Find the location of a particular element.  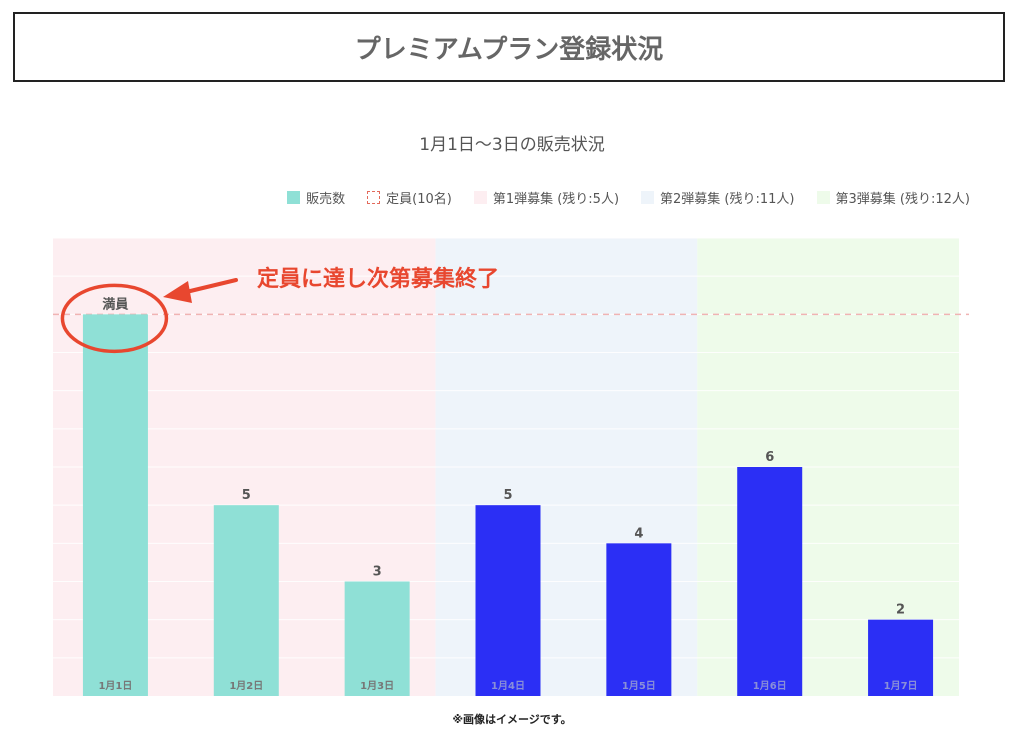

legend-swatch-sales is located at coordinates (294, 197).